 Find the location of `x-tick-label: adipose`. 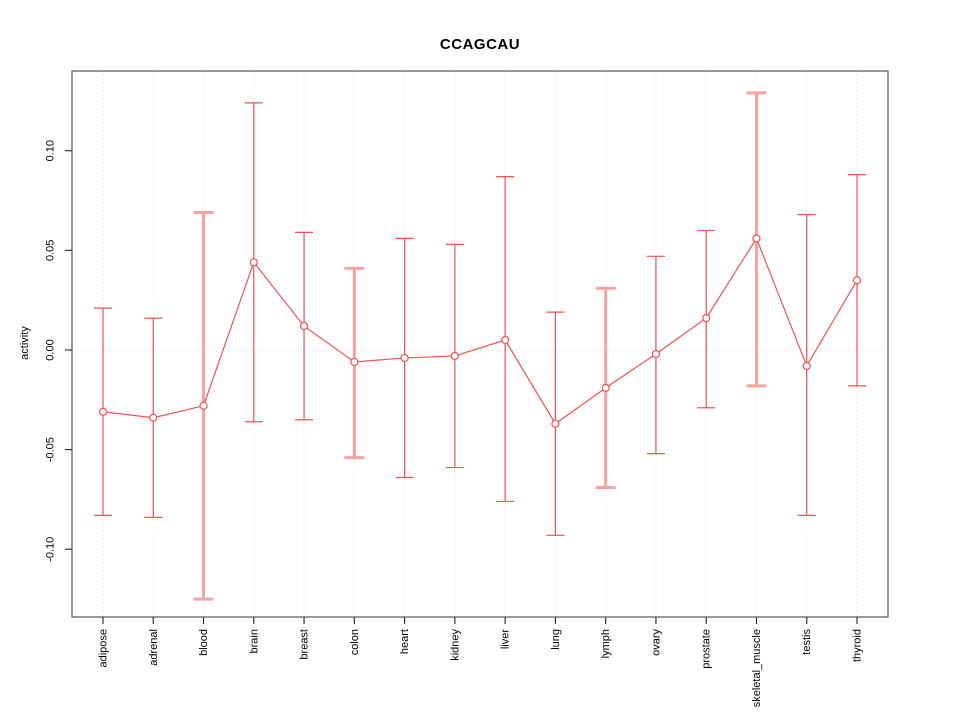

x-tick-label: adipose is located at coordinates (104, 648).